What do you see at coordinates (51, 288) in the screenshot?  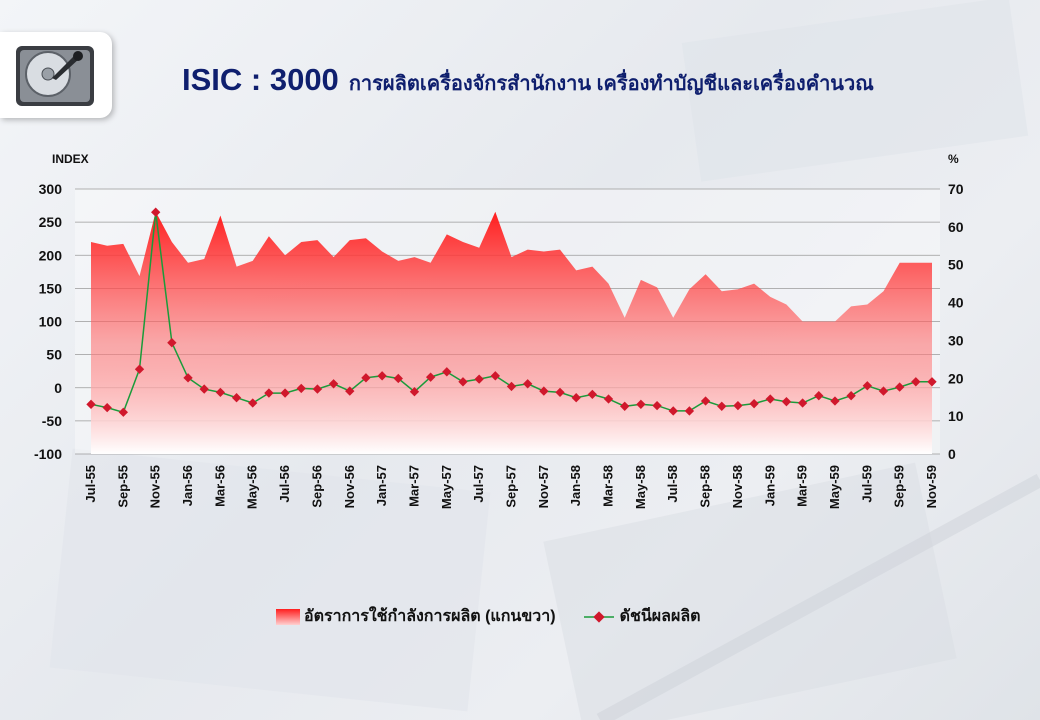 I see `left-tick-label: 150` at bounding box center [51, 288].